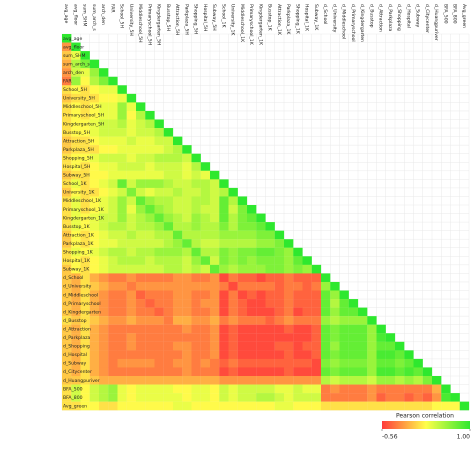  Describe the element at coordinates (455, 14) in the screenshot. I see `column-label: BFA_800` at that location.